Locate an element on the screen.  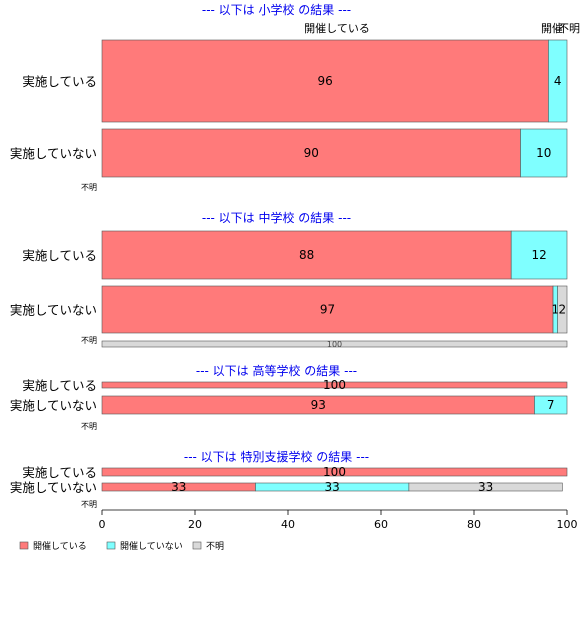
x-tick-label: 0 is located at coordinates (102, 524).